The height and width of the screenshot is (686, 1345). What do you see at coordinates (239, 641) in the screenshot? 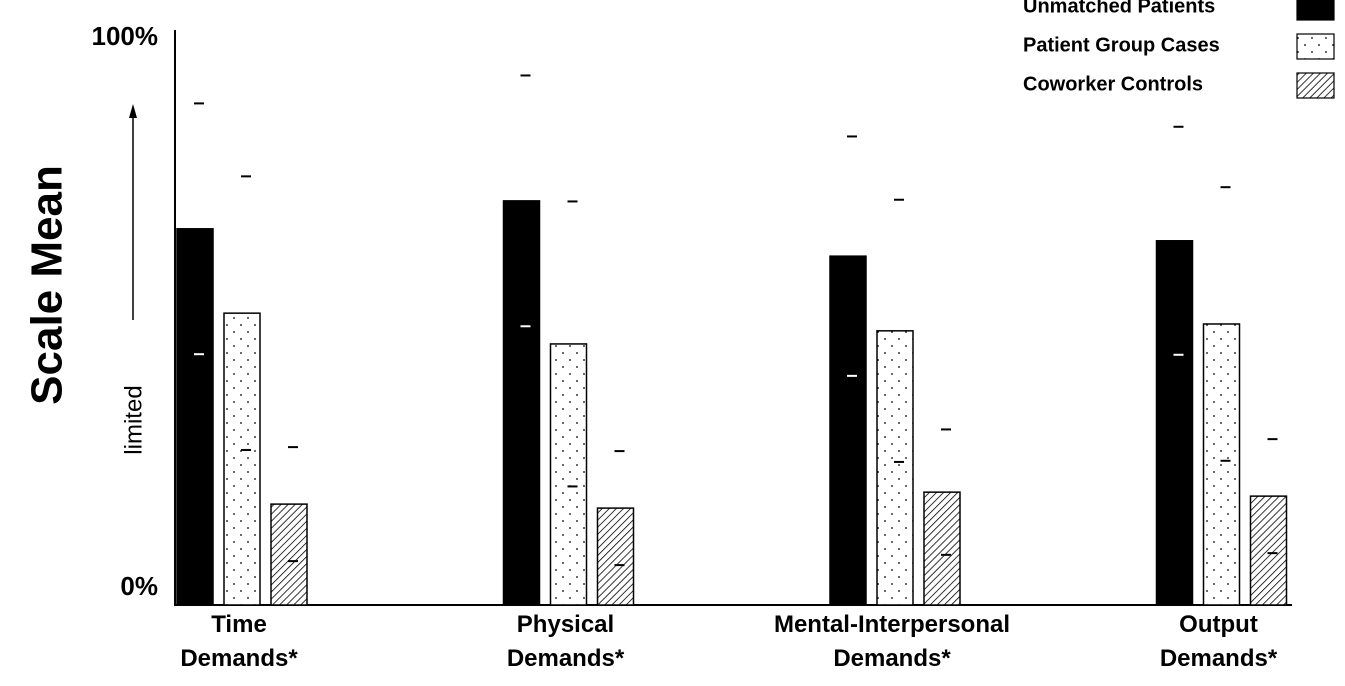
I see `x-tick-label: Time Demands*` at bounding box center [239, 641].